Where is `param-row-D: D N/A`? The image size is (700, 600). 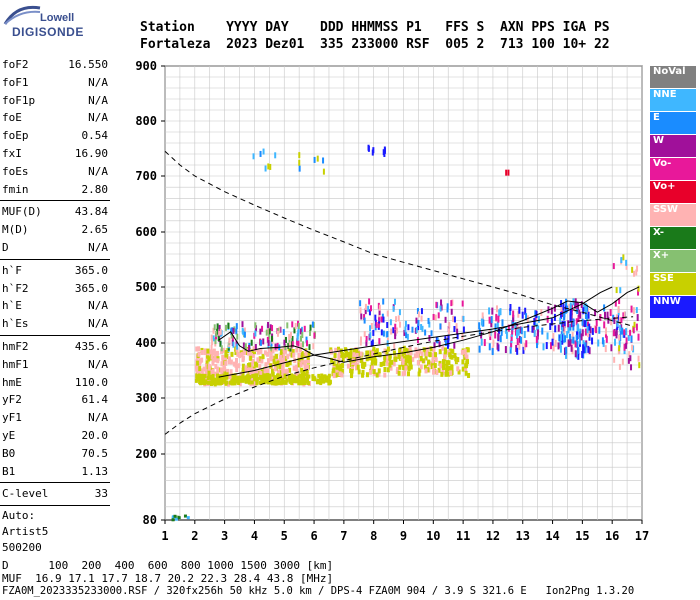
param-row-D: D N/A is located at coordinates (55, 248).